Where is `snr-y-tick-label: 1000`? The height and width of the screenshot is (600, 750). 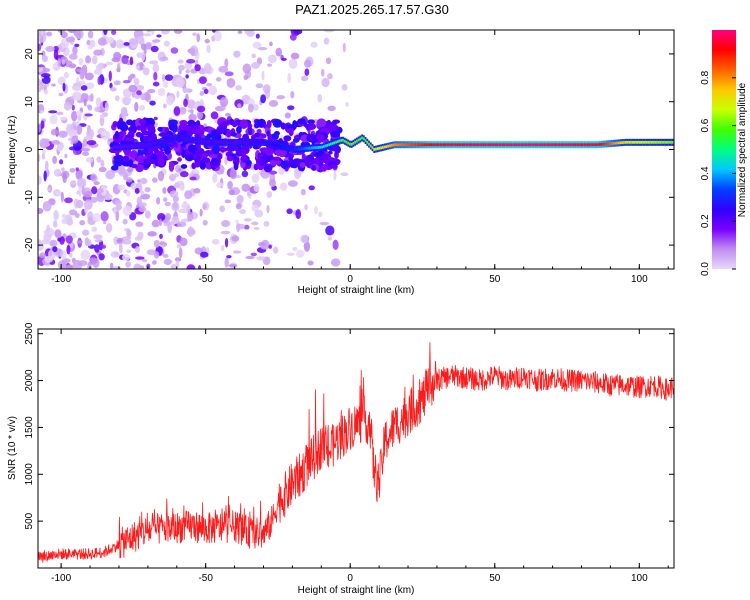
snr-y-tick-label: 1000 is located at coordinates (29, 474).